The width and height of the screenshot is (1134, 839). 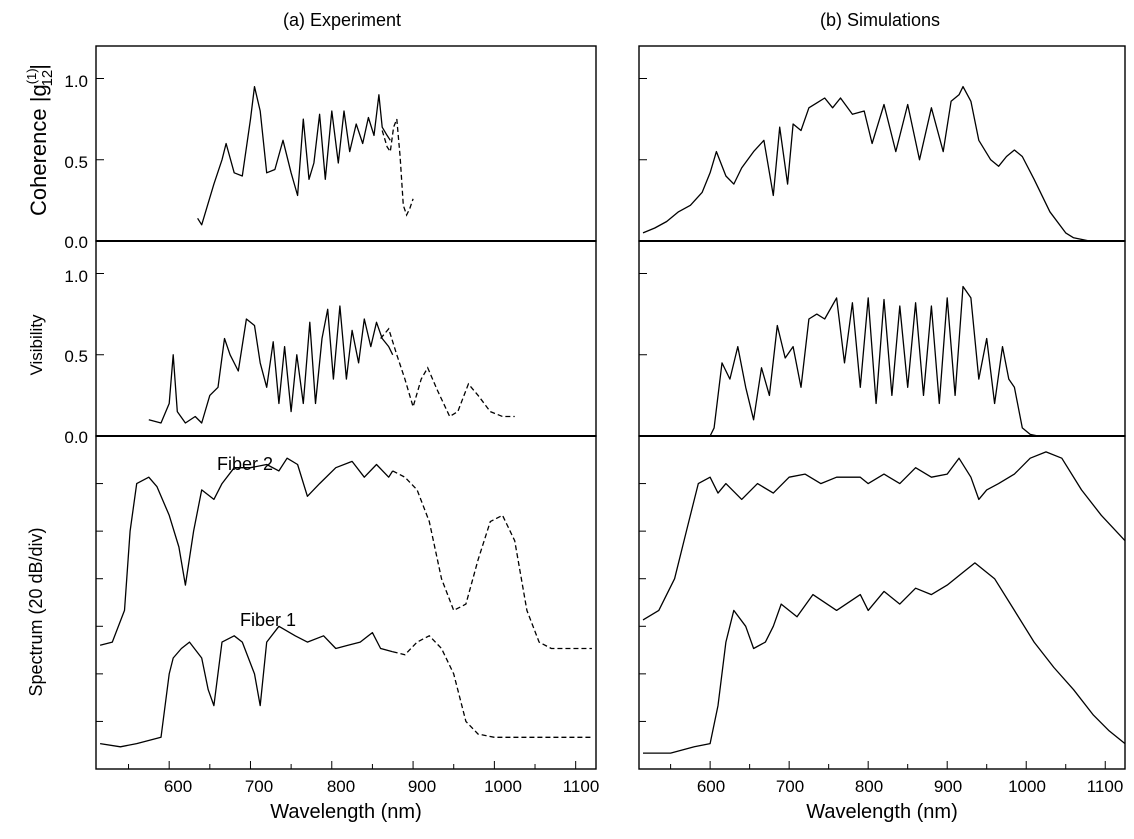 I want to click on coherence-ytick-label: 1.0, so click(x=76, y=81).